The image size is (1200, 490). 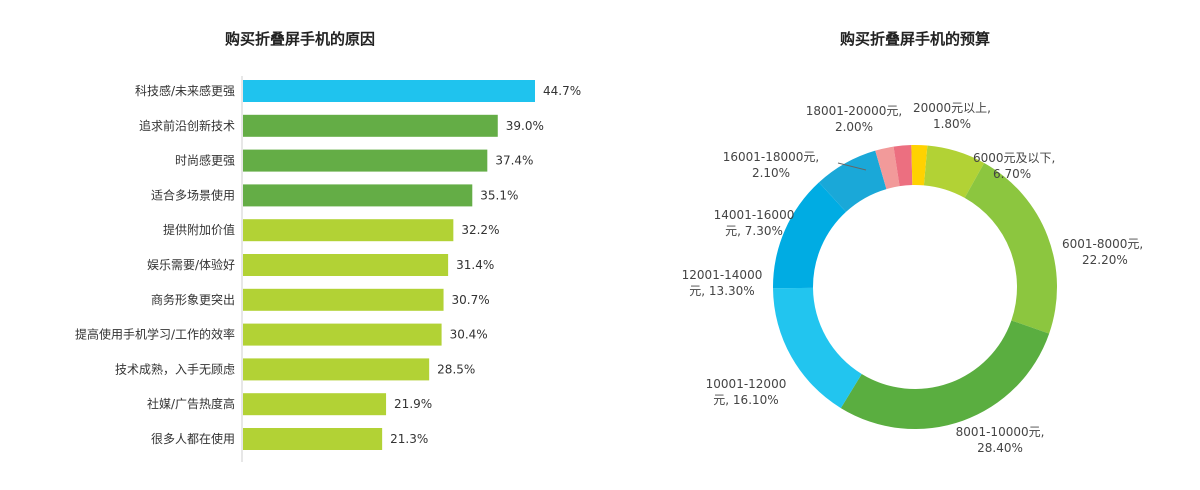 I want to click on value-label: 44.7%, so click(x=562, y=91).